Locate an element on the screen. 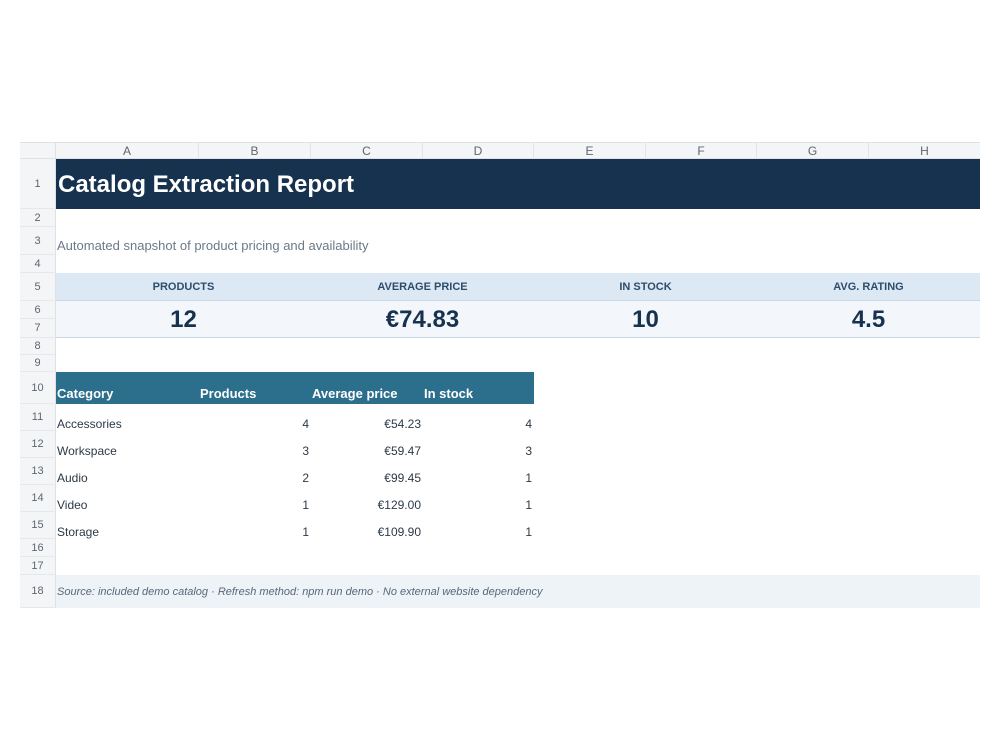  kpi-value-products: 12 is located at coordinates (183, 319).